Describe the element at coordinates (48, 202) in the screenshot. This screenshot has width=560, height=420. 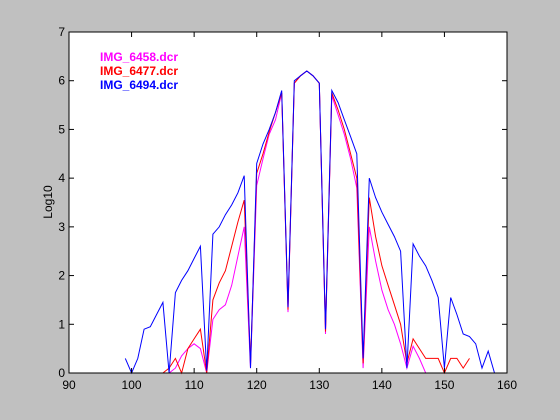
I see `y-axis-label: Log10` at that location.